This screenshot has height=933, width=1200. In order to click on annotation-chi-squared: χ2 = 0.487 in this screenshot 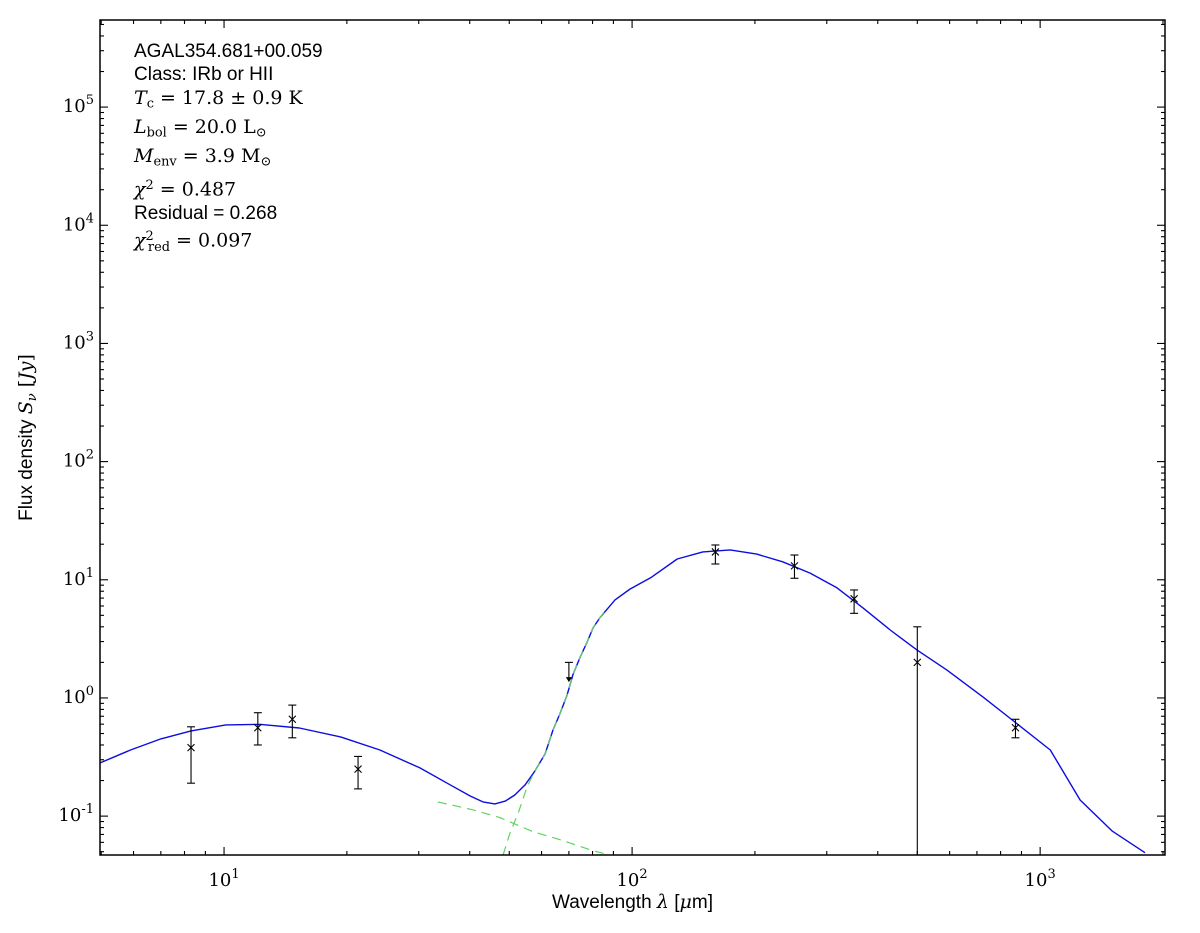, I will do `click(185, 189)`.